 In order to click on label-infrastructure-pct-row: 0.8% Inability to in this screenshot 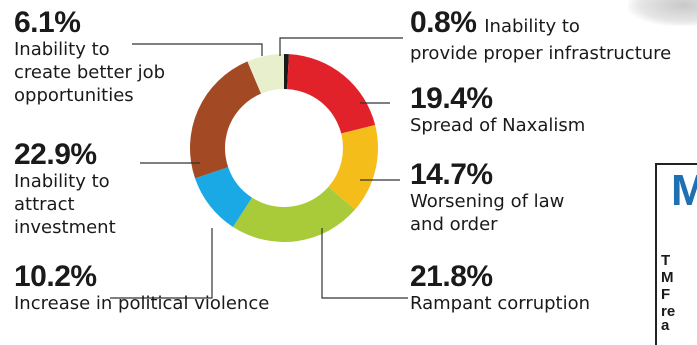, I will do `click(540, 25)`.